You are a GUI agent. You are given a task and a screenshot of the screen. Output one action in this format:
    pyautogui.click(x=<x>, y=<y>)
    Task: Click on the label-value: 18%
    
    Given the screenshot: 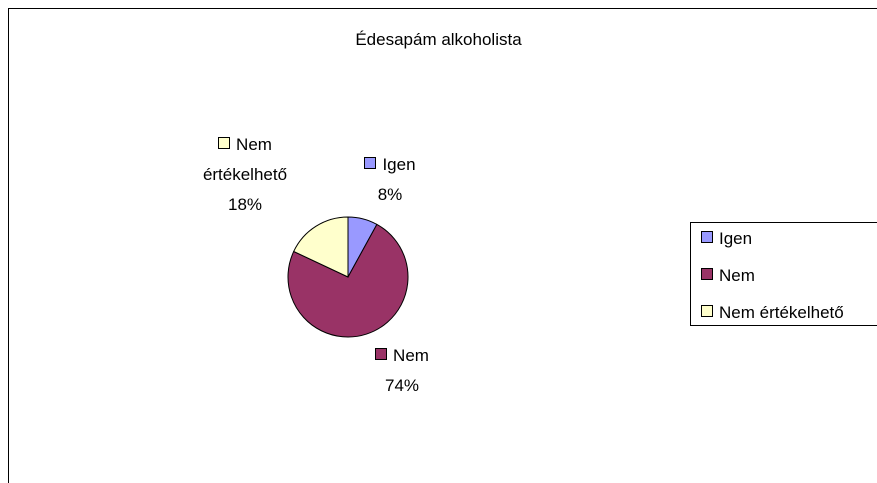 What is the action you would take?
    pyautogui.click(x=245, y=204)
    